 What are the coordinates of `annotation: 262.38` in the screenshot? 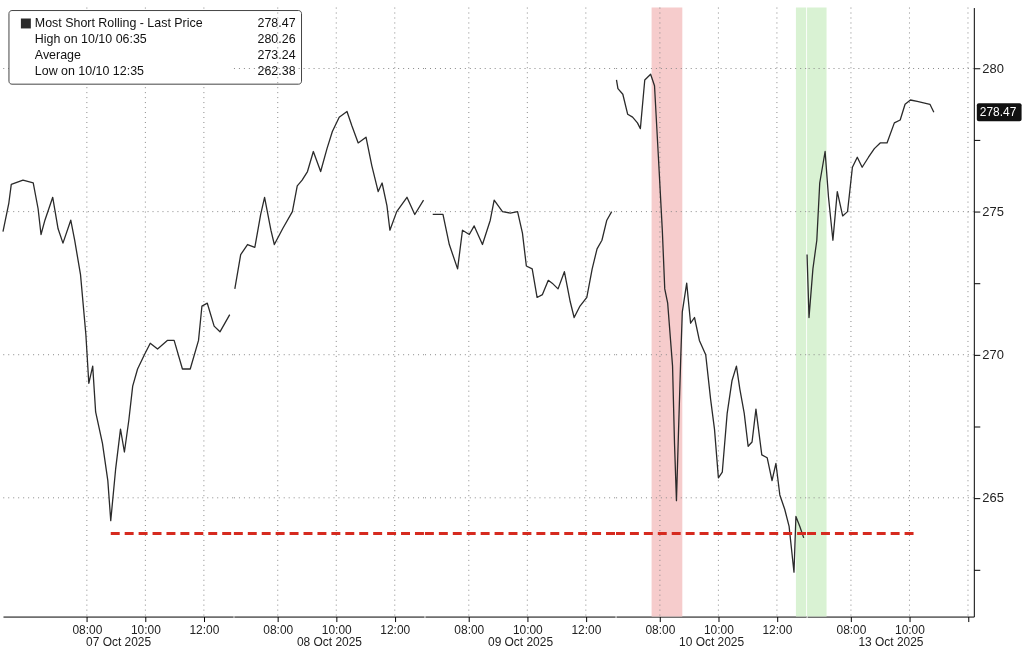 It's located at (276, 71).